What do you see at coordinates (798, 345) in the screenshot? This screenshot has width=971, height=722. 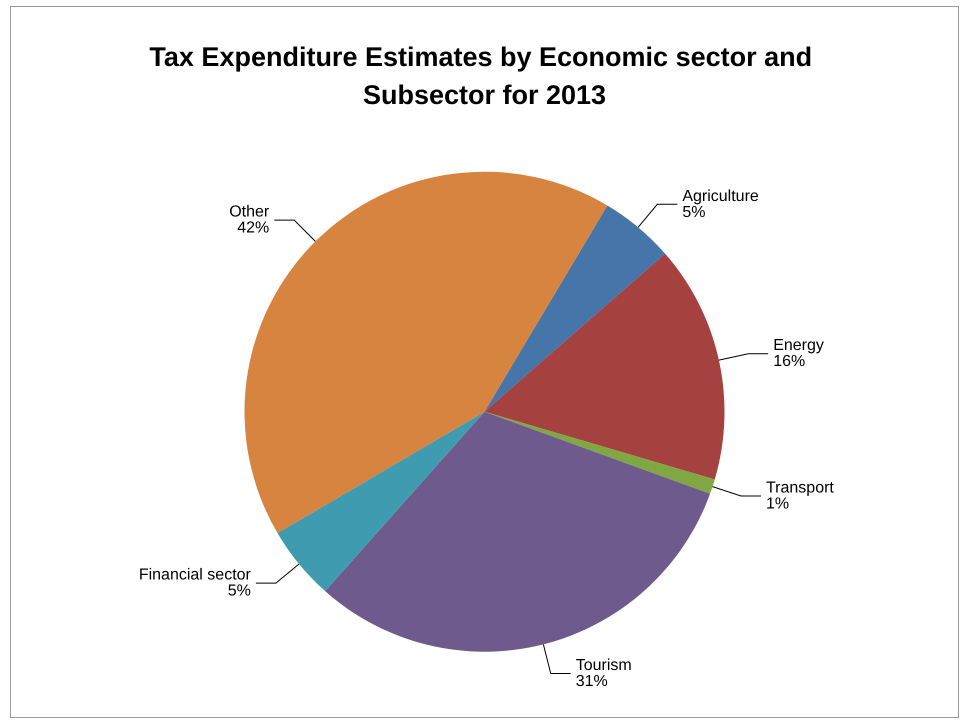 I see `slice-label: Energy` at bounding box center [798, 345].